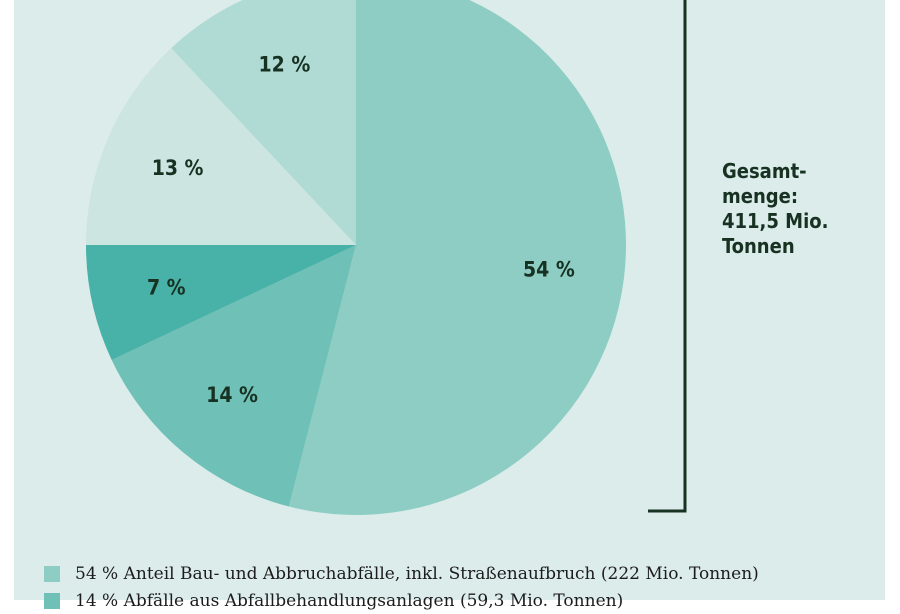 This screenshot has width=900, height=614. I want to click on slice-percent-label: 13 %, so click(178, 168).